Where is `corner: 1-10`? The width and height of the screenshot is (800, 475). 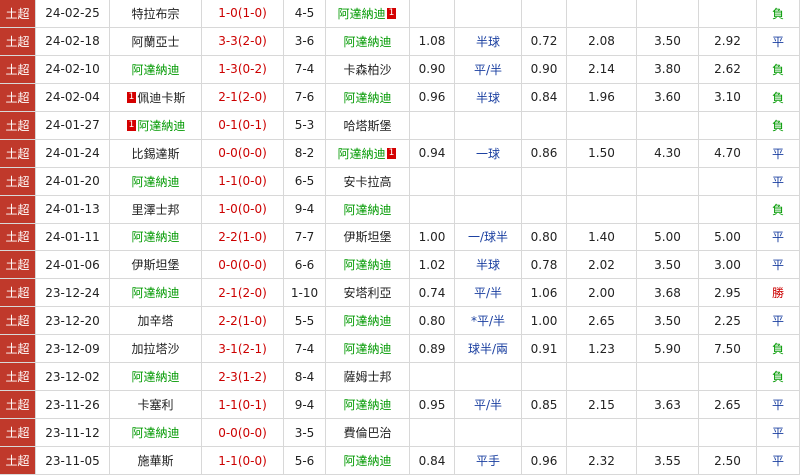 corner: 1-10 is located at coordinates (304, 292).